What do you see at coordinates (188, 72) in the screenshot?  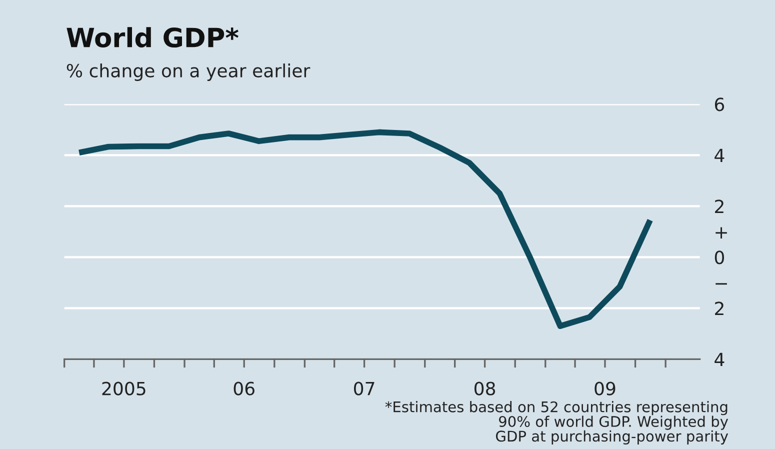 I see `chart-subtitle: % change on a year earlier` at bounding box center [188, 72].